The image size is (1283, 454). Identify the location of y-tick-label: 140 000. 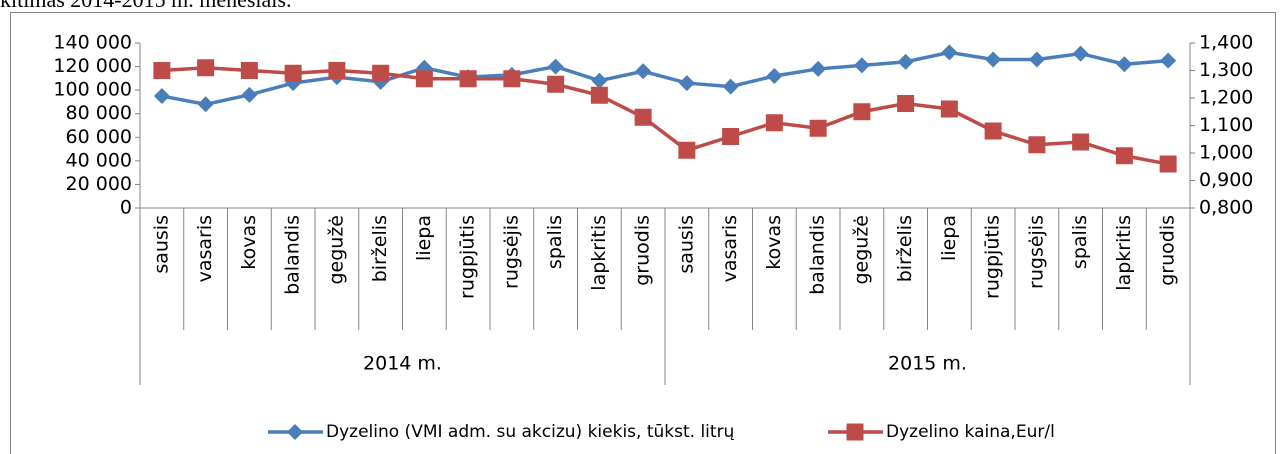
(92, 43).